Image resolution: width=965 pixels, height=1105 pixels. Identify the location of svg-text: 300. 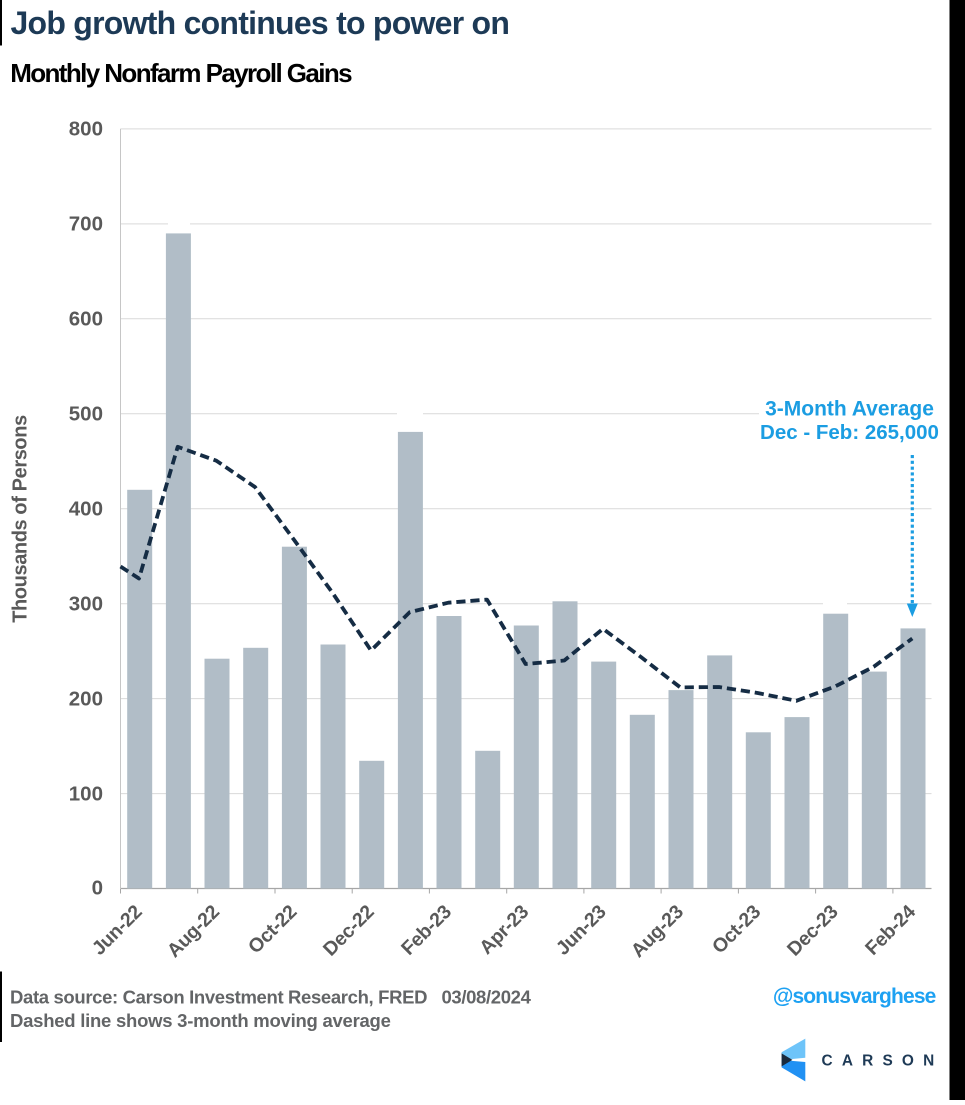
(86, 604).